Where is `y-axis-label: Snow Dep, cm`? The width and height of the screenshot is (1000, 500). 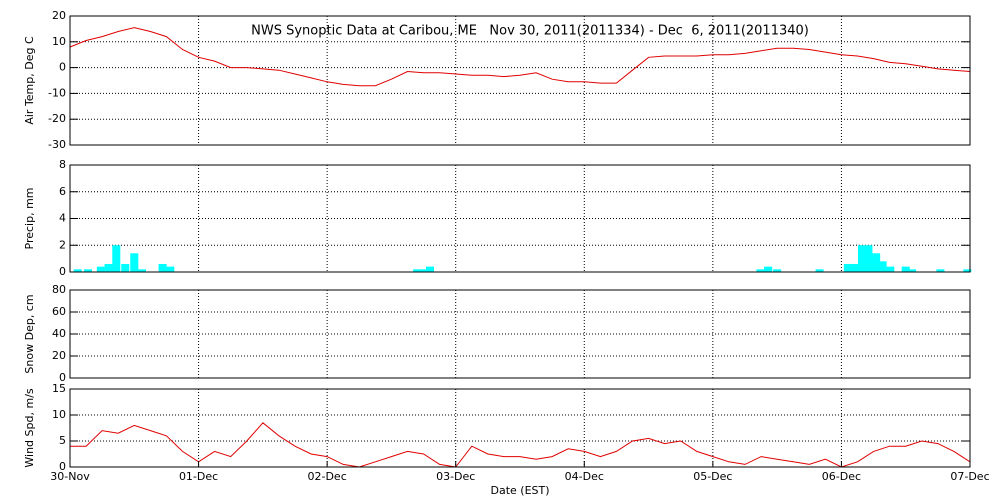
y-axis-label: Snow Dep, cm is located at coordinates (29, 333).